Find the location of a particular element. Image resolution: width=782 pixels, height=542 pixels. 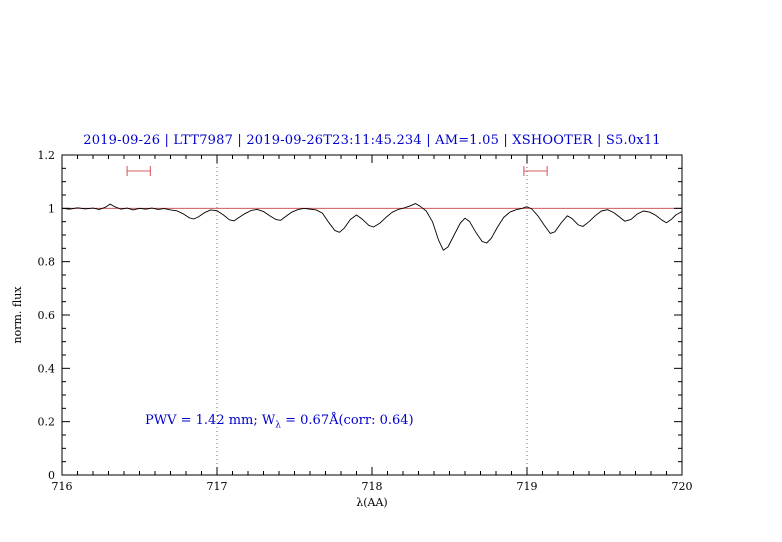

y-axis-label: norm. flux is located at coordinates (17, 315).